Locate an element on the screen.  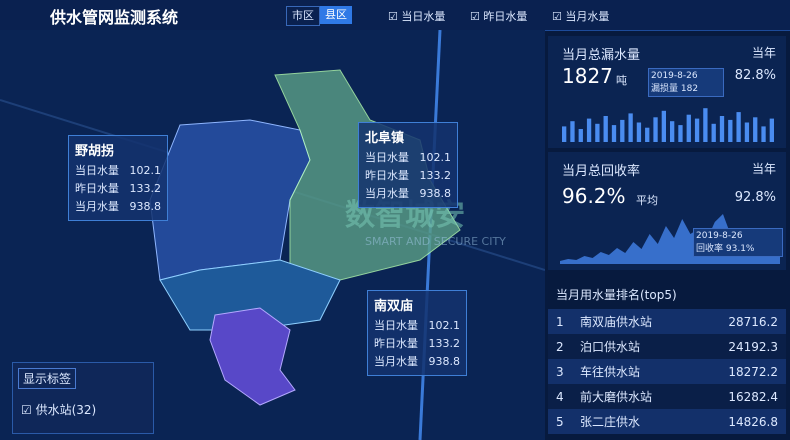
legend-title: 显示标签 is located at coordinates (47, 378).